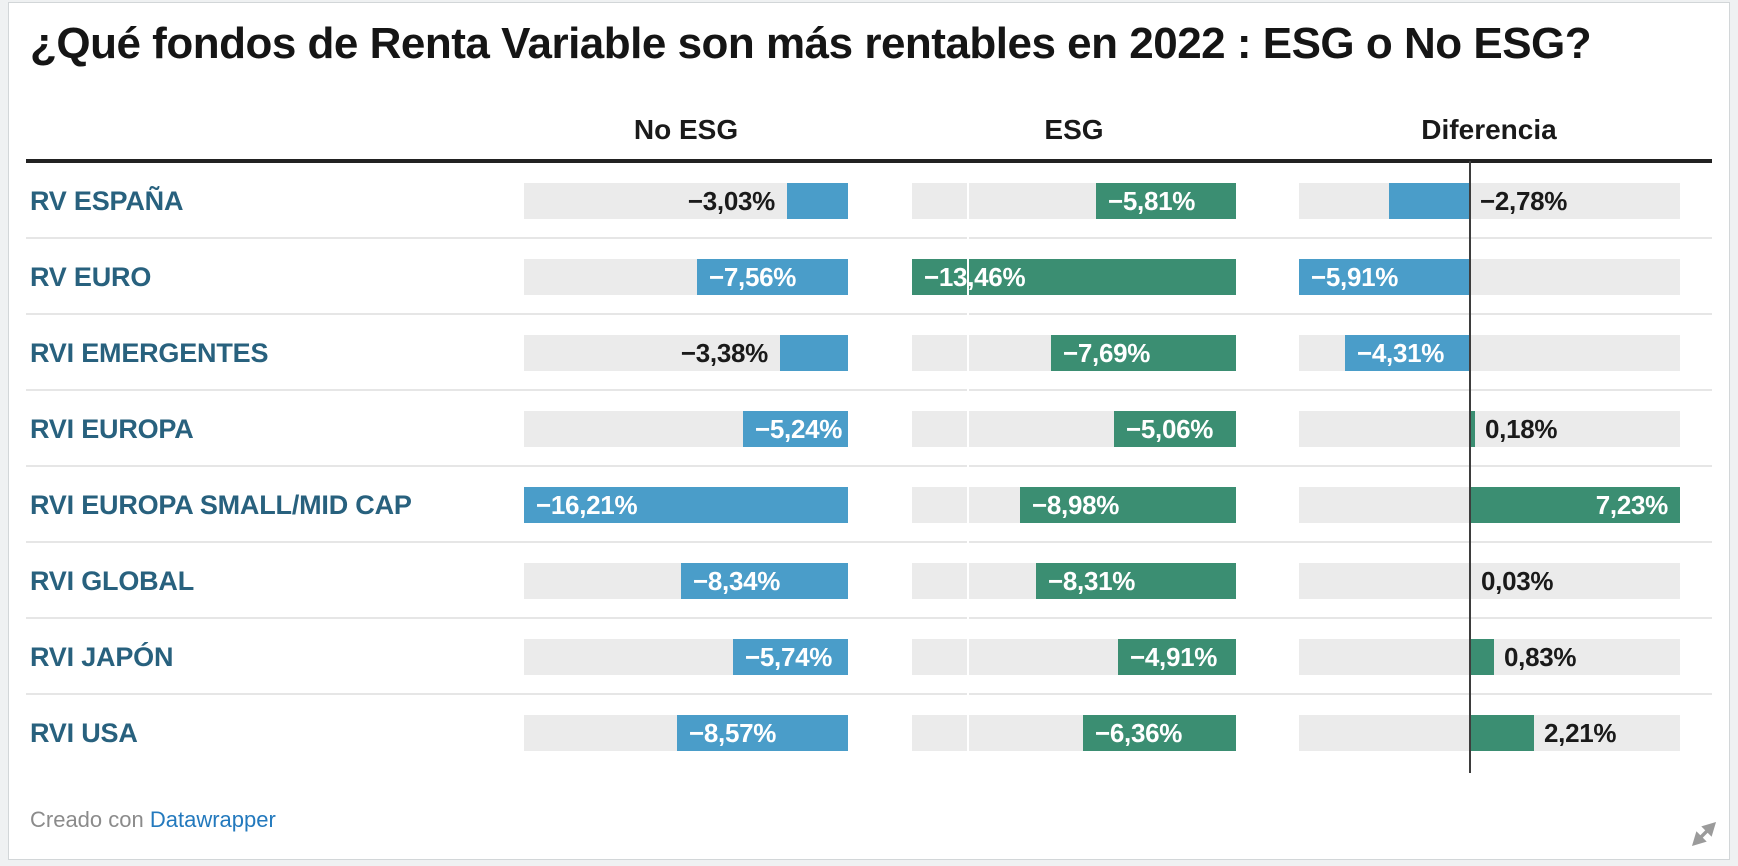 This screenshot has width=1738, height=866. What do you see at coordinates (737, 581) in the screenshot?
I see `value-label: −8,34%` at bounding box center [737, 581].